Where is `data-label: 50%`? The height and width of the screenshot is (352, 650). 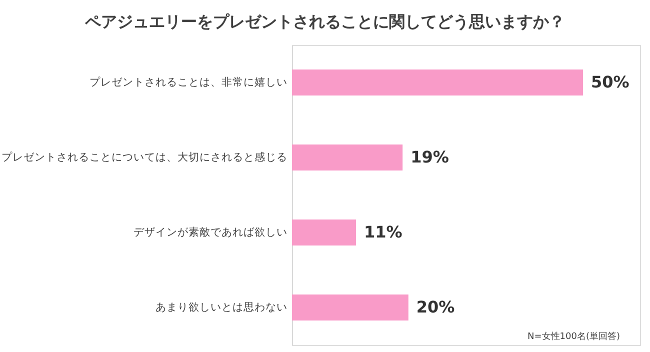
data-label: 50% is located at coordinates (610, 82).